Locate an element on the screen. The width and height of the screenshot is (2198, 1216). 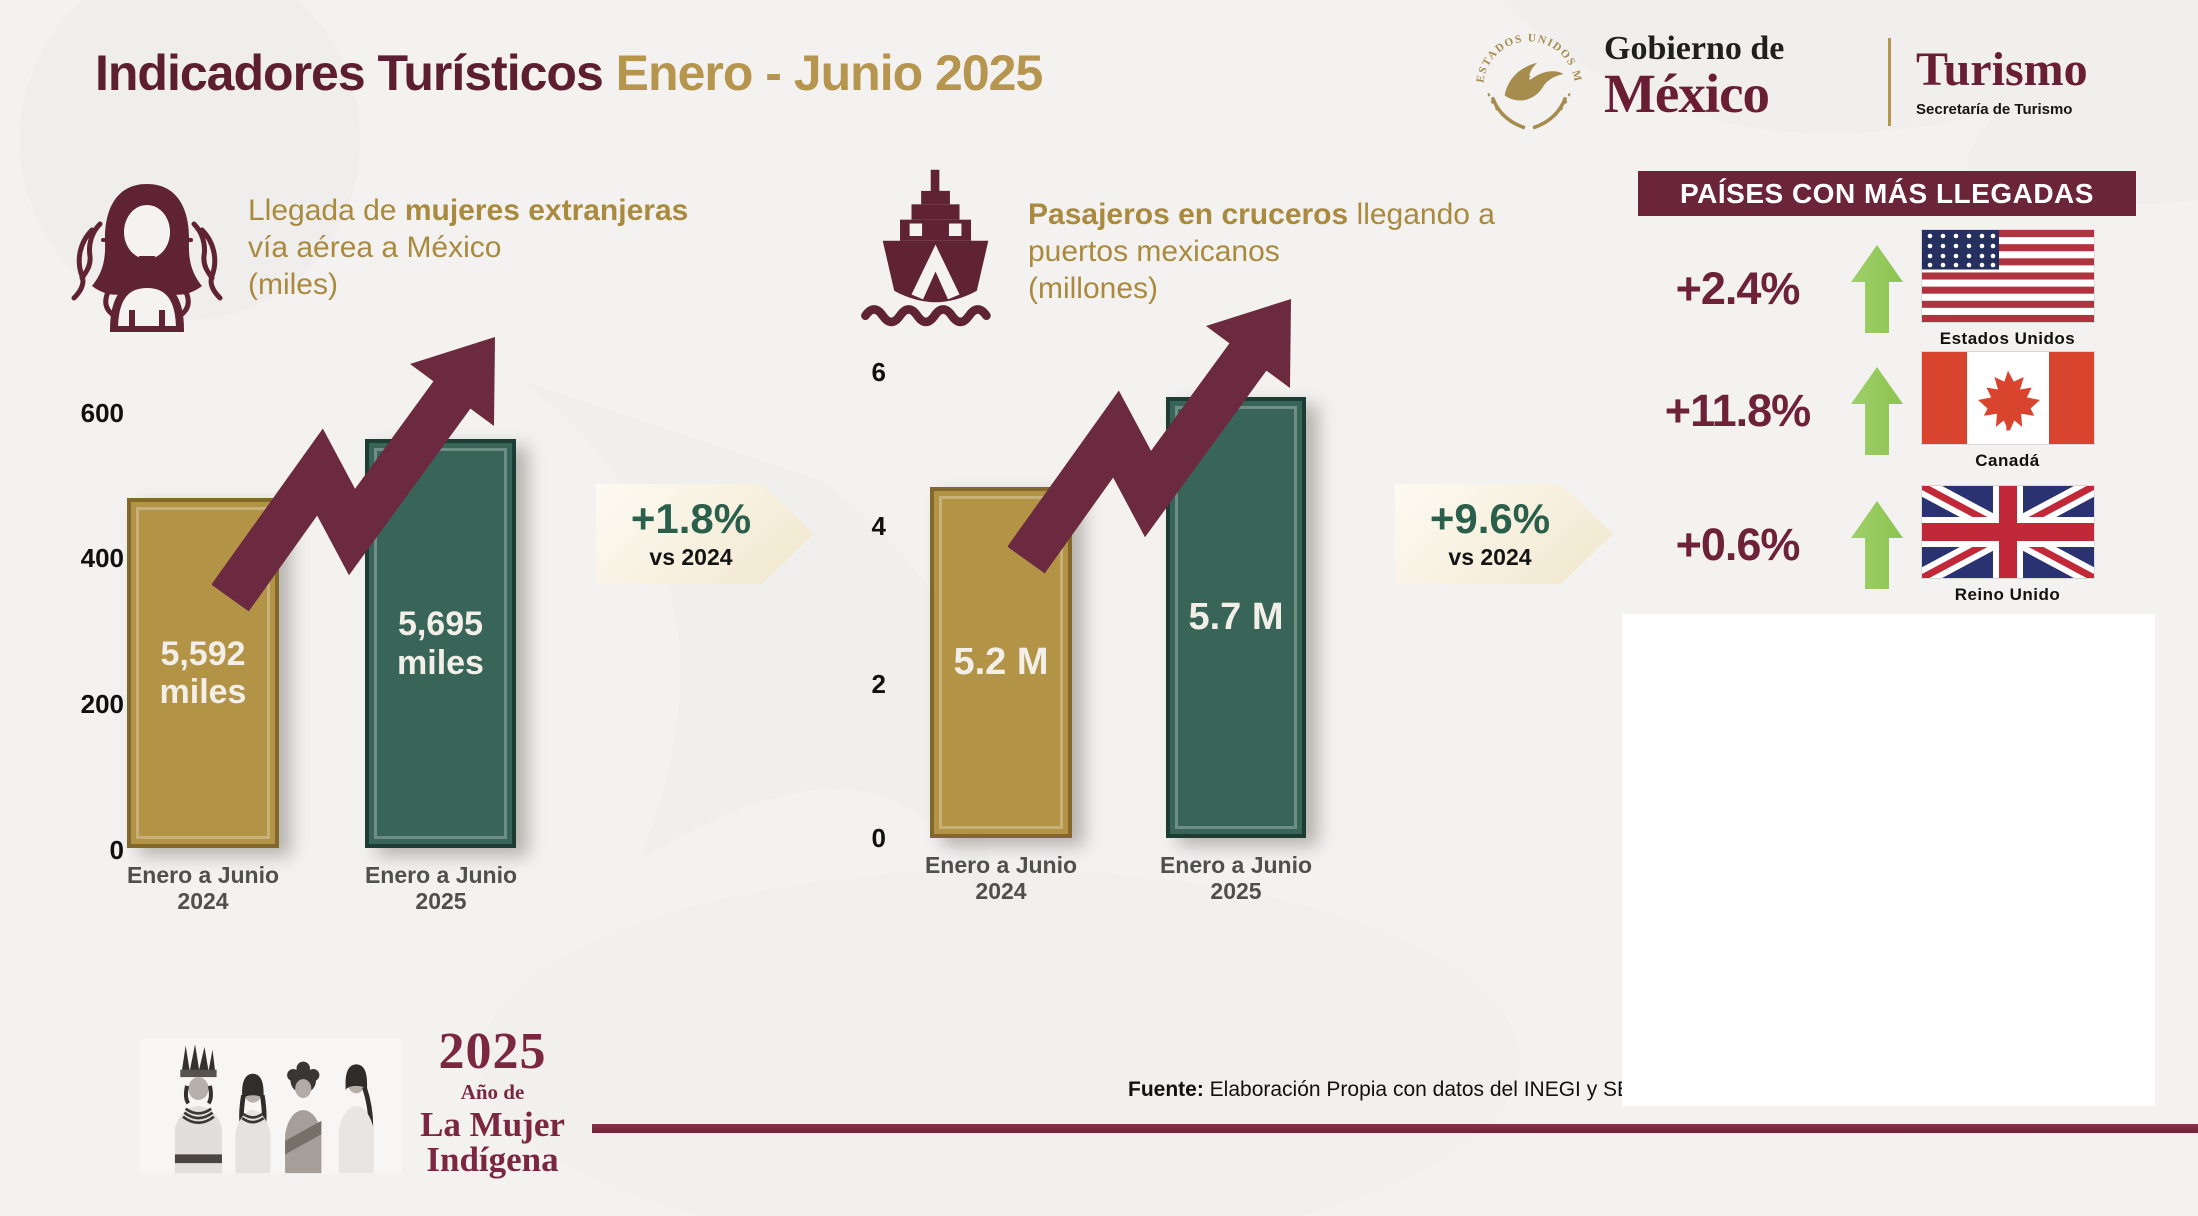
change-badge-air: +1.8% vs 2024 is located at coordinates (705, 534).